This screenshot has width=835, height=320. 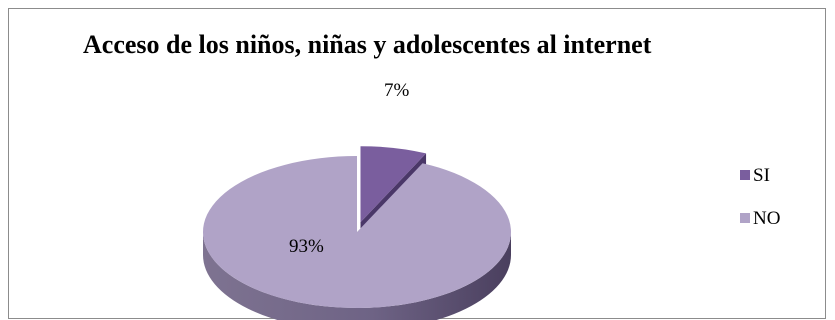 I want to click on legend-swatch-no, so click(x=745, y=218).